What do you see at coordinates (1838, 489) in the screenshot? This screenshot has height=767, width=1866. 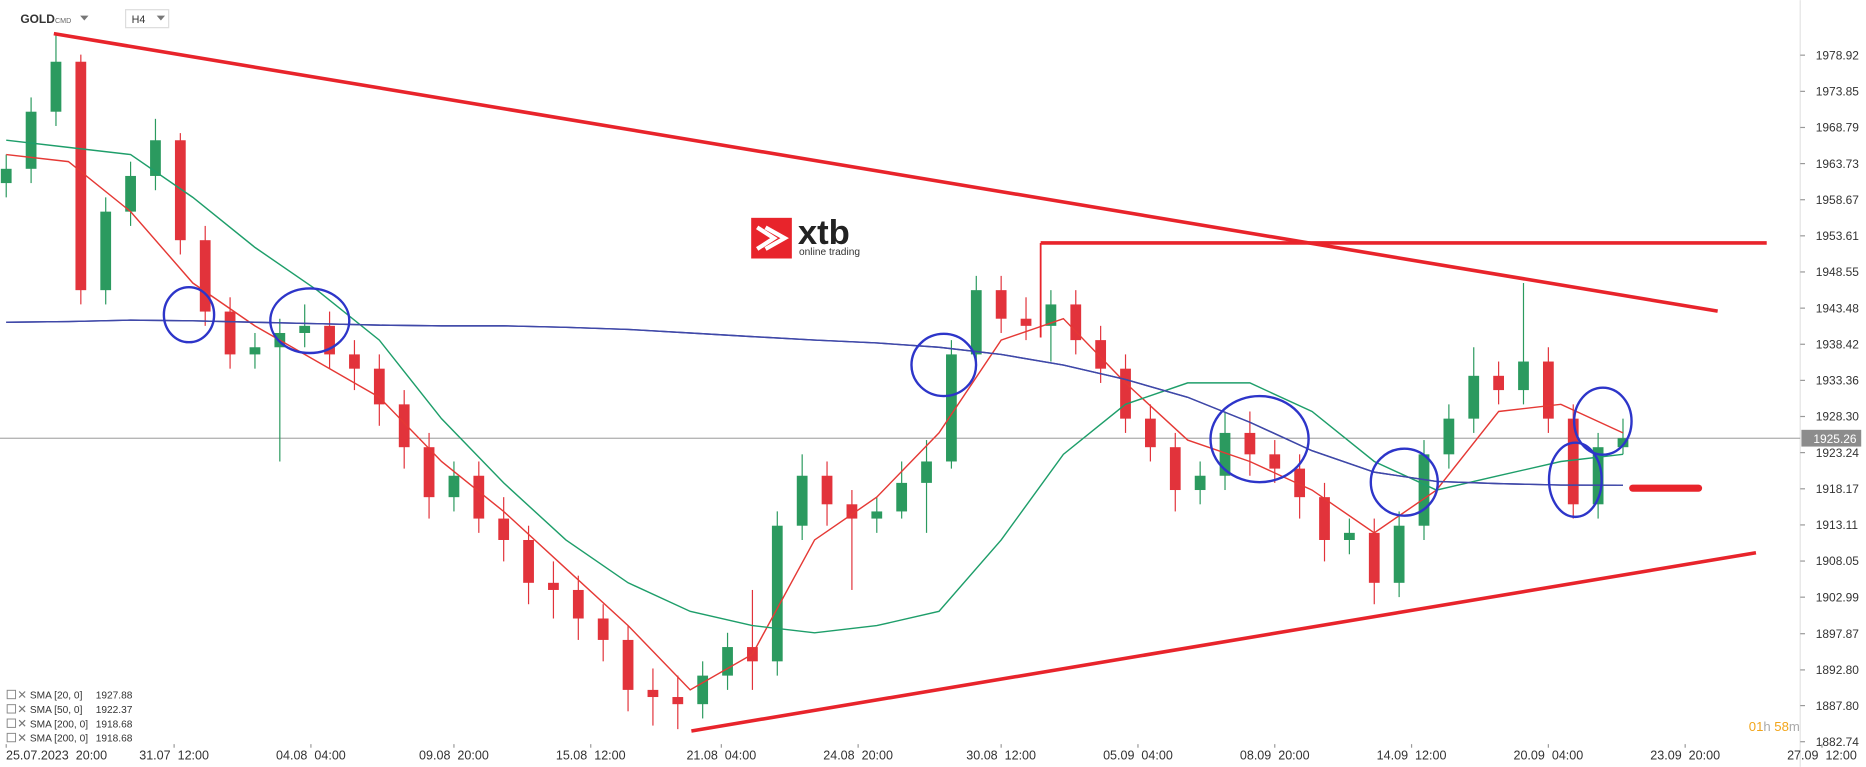 I see `y-tick-label: 1918.17` at bounding box center [1838, 489].